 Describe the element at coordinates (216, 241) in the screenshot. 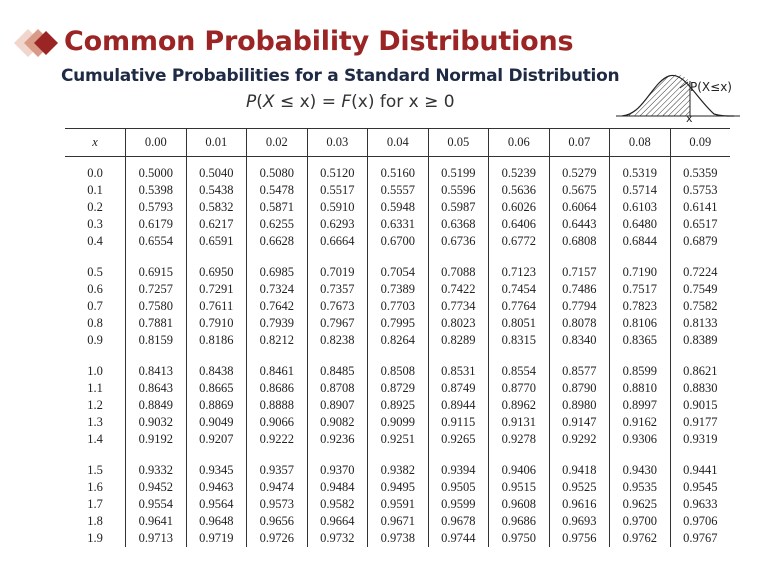

I see `probability-cell: 0.6591` at that location.